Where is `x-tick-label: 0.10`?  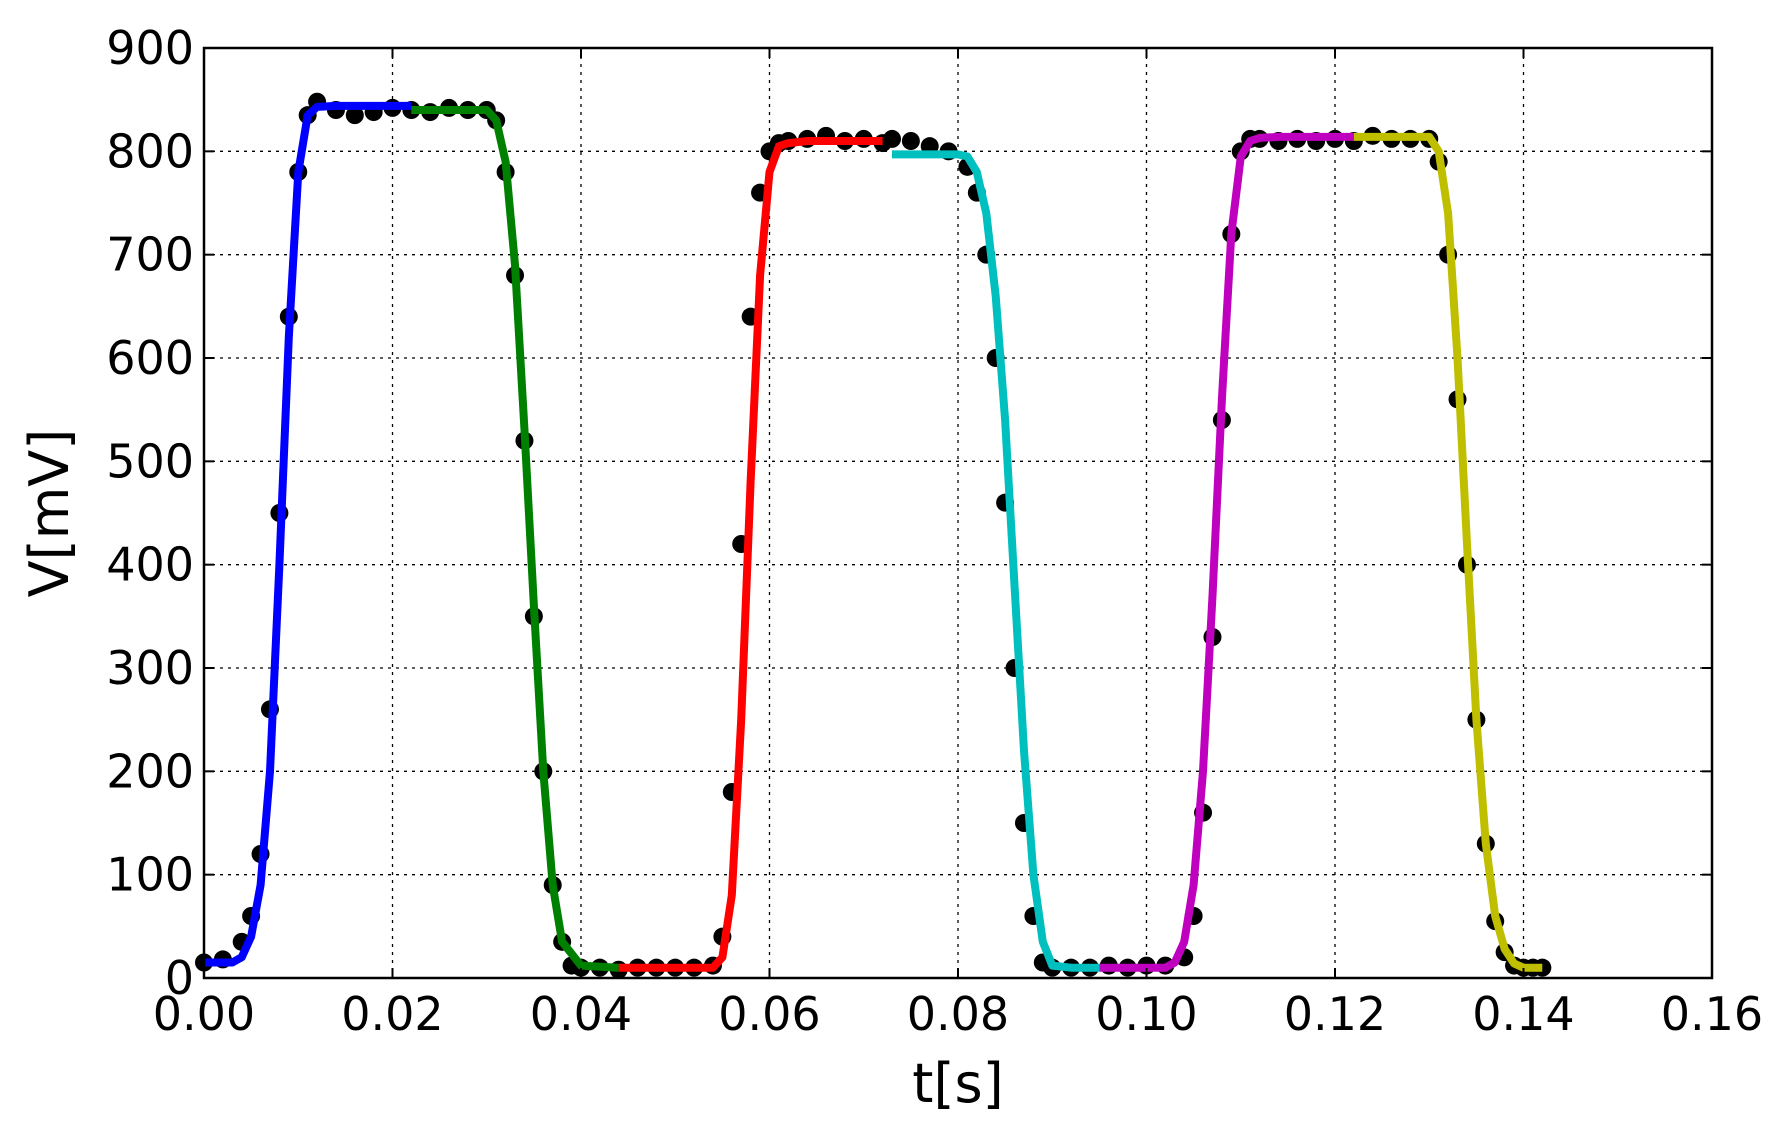
x-tick-label: 0.10 is located at coordinates (1146, 1014).